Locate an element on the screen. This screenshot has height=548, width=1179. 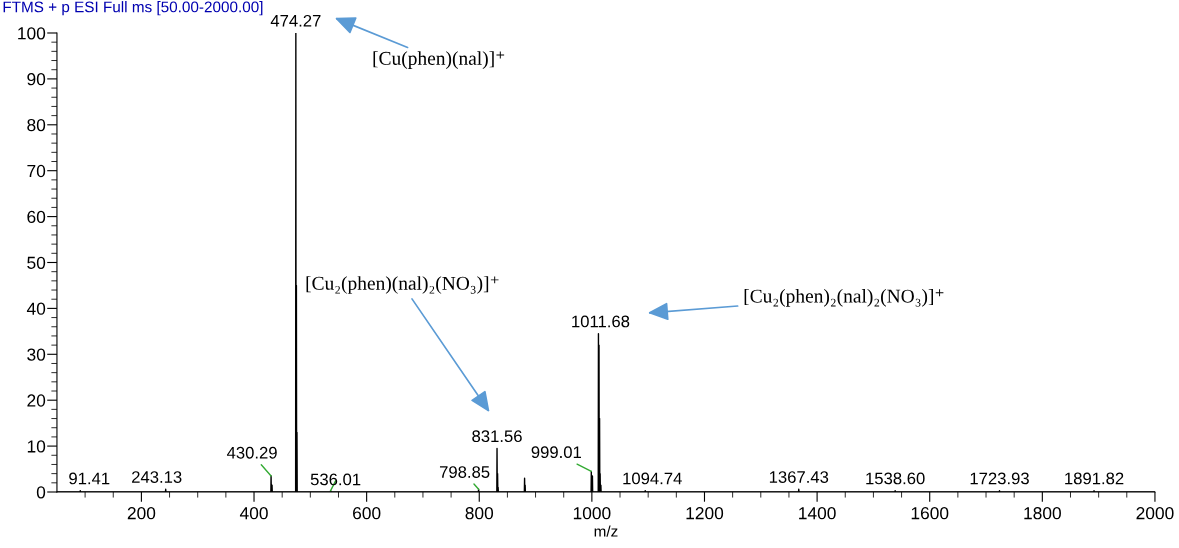
y-tick-label: 70 is located at coordinates (36, 171).